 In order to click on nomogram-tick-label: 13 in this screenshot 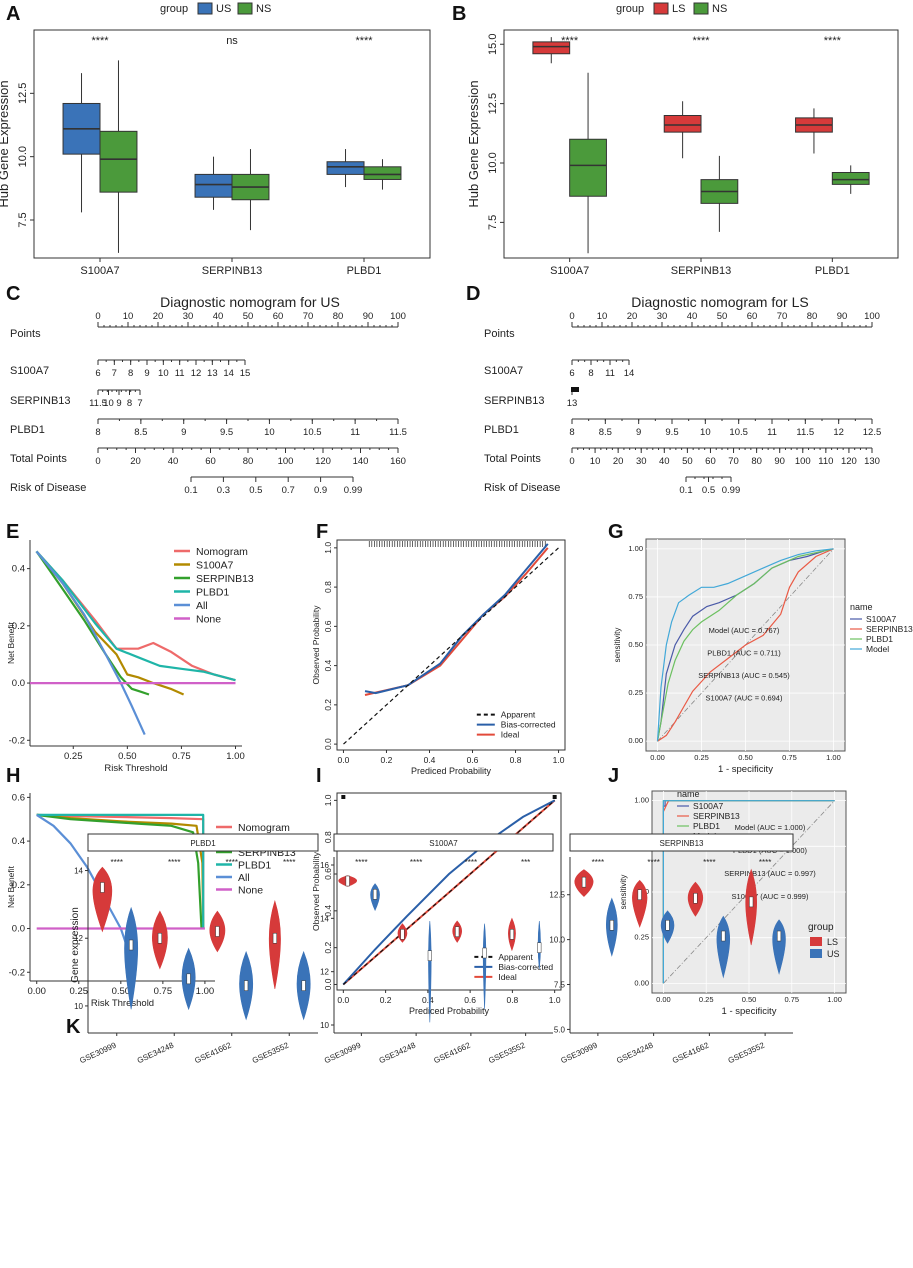, I will do `click(212, 373)`.